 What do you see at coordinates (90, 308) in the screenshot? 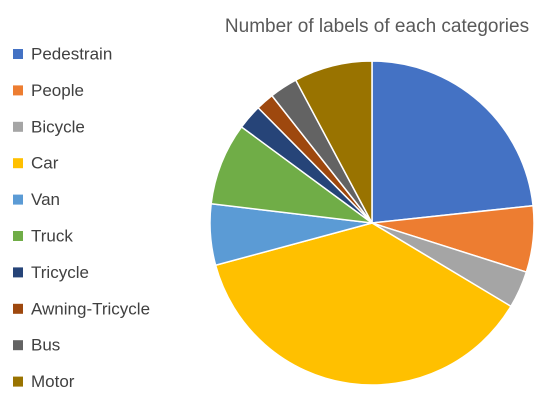
I see `legend-label: Awning-Tricycle` at bounding box center [90, 308].